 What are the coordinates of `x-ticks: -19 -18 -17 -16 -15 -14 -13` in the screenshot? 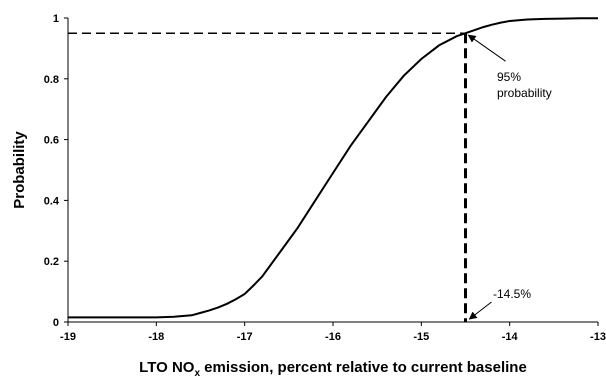 It's located at (333, 332).